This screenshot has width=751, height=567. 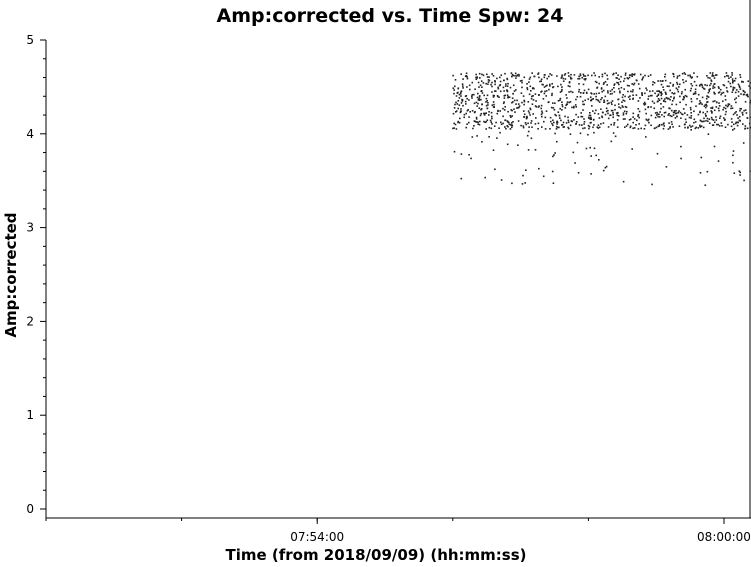 What do you see at coordinates (390, 16) in the screenshot?
I see `chart-title: Amp:corrected vs. Time Spw: 24` at bounding box center [390, 16].